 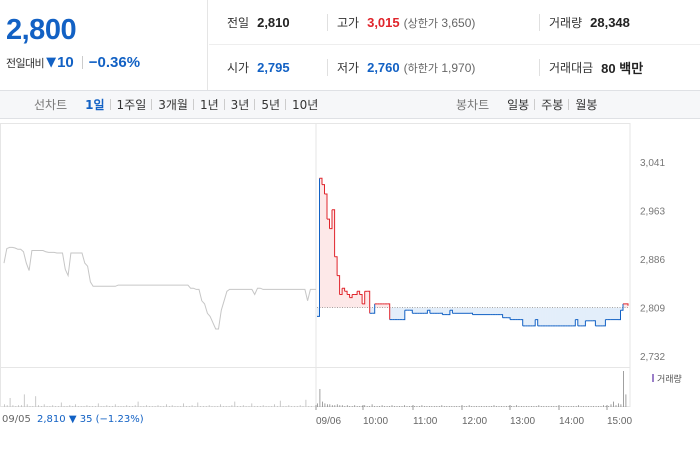 What do you see at coordinates (270, 104) in the screenshot?
I see `tab-period-5: 5년` at bounding box center [270, 104].